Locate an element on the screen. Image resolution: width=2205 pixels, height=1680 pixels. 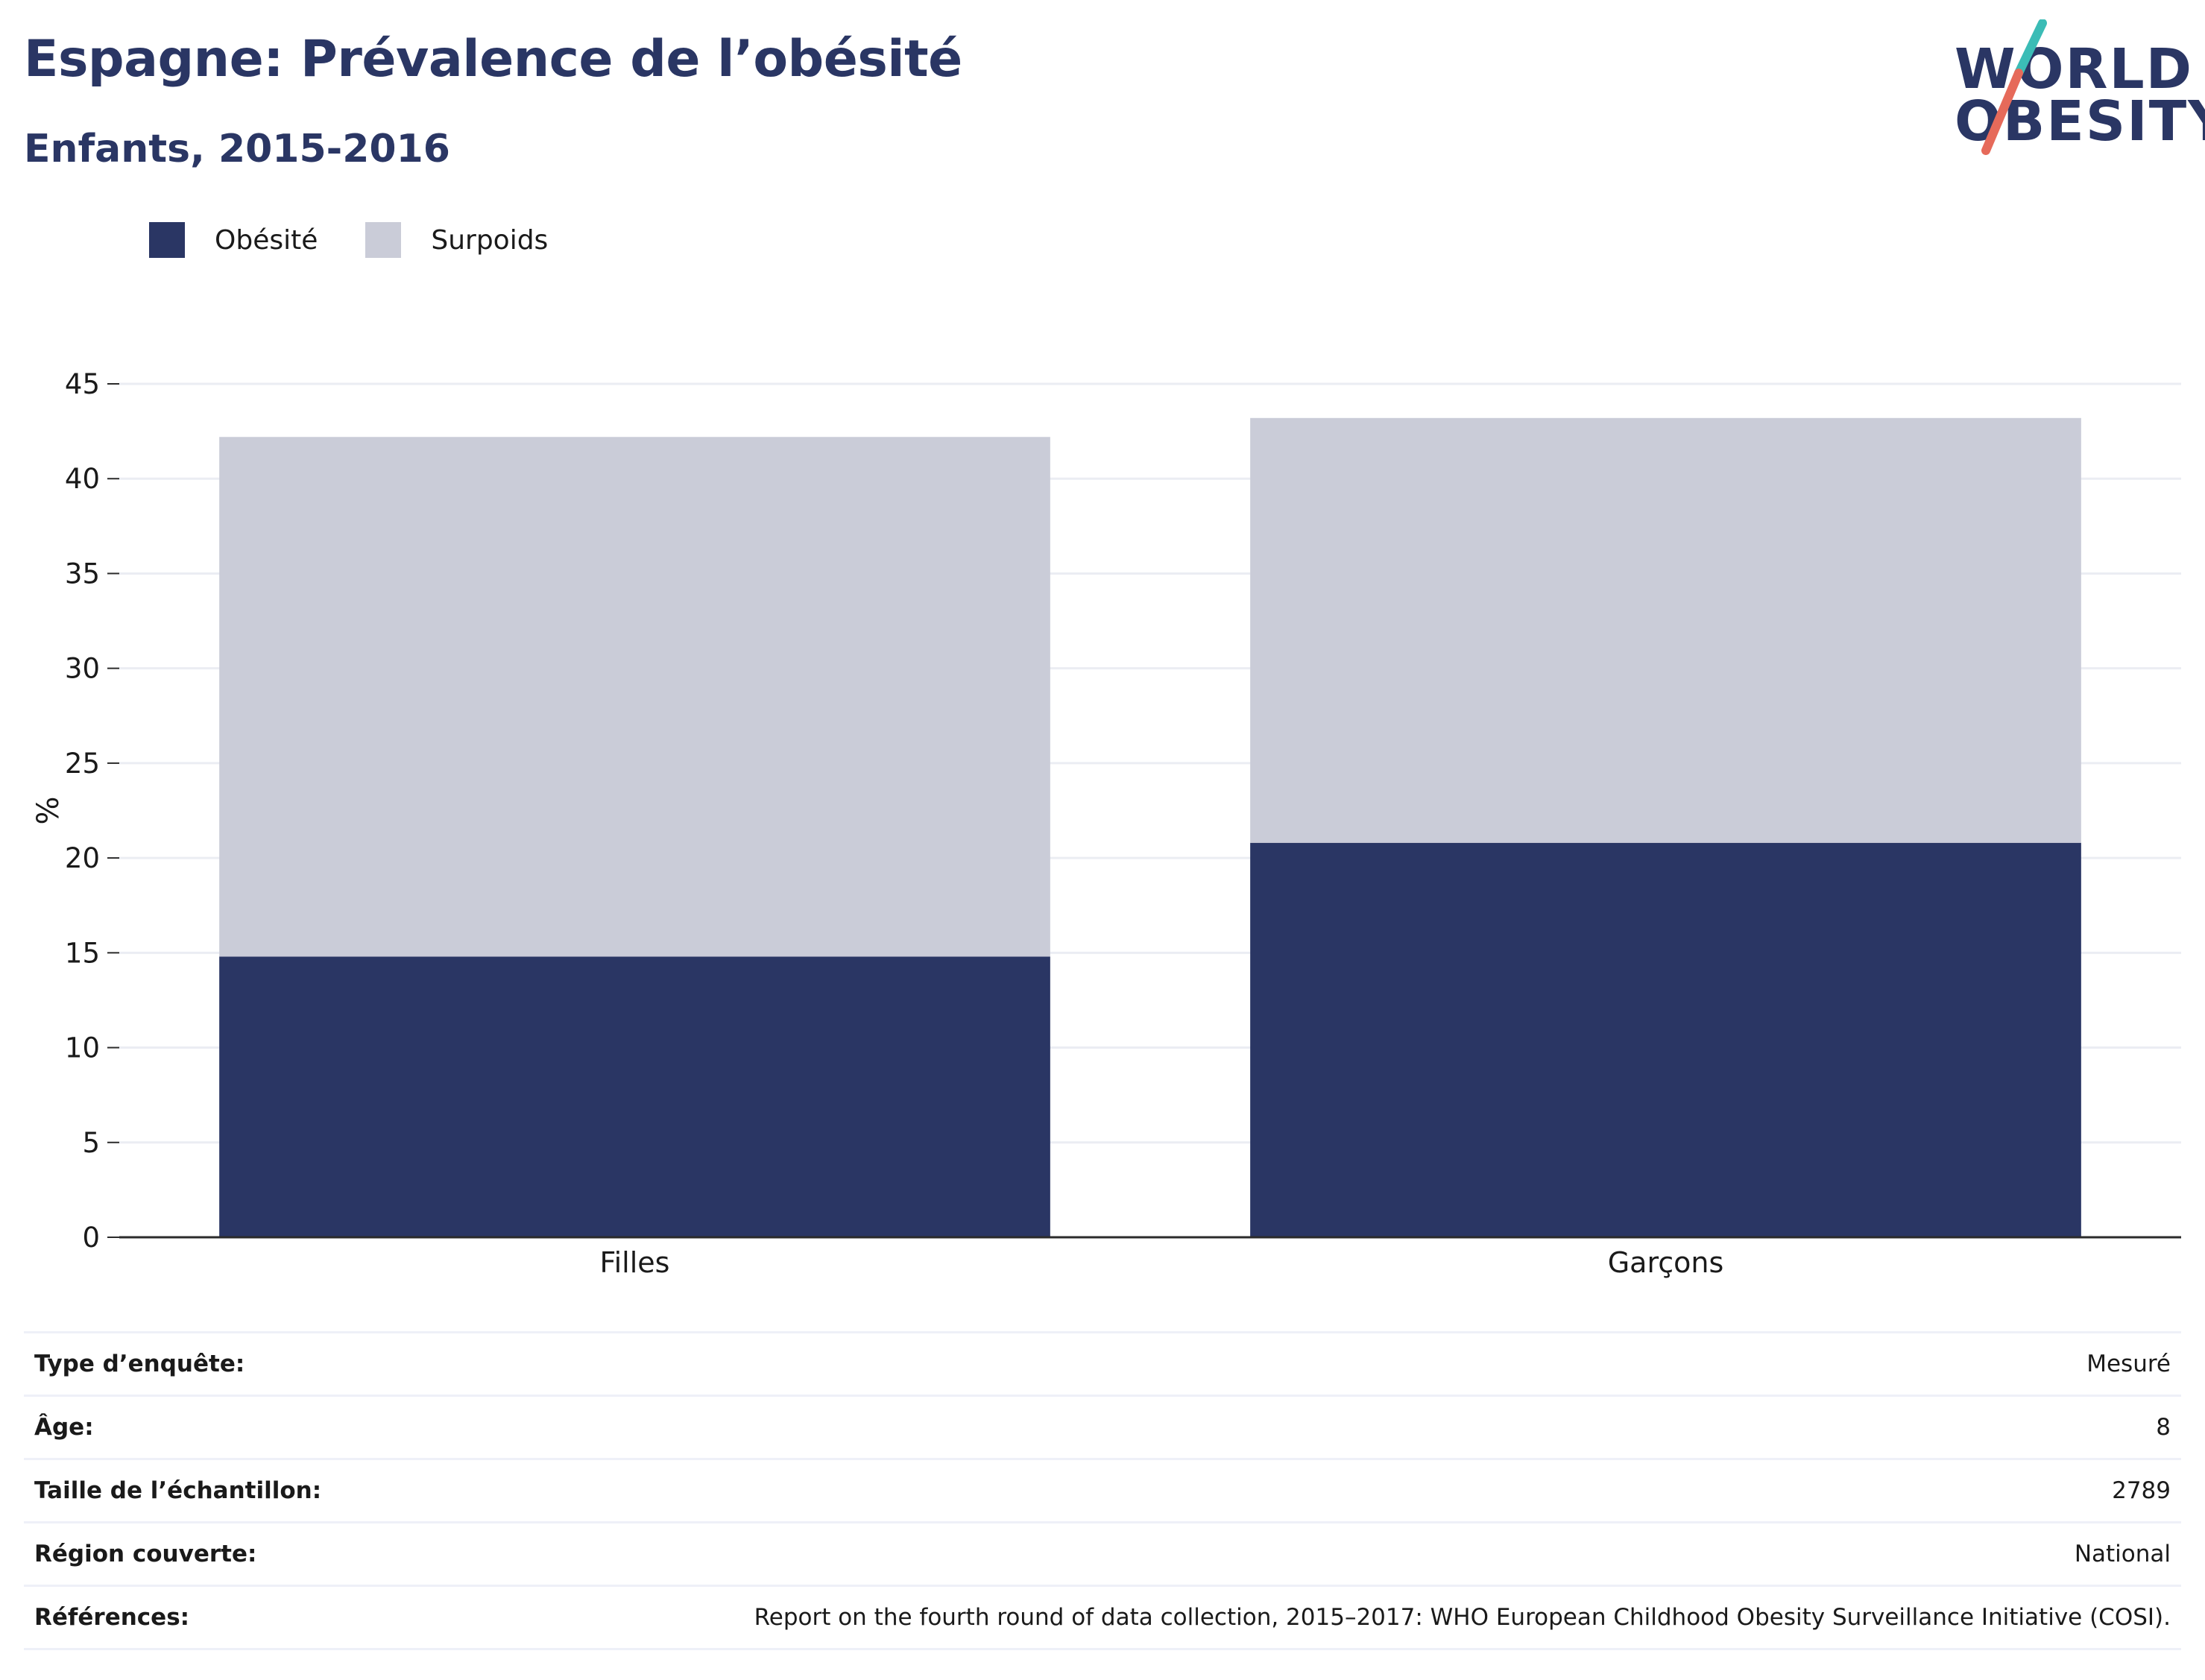
y-tick-label: 15 is located at coordinates (82, 953).